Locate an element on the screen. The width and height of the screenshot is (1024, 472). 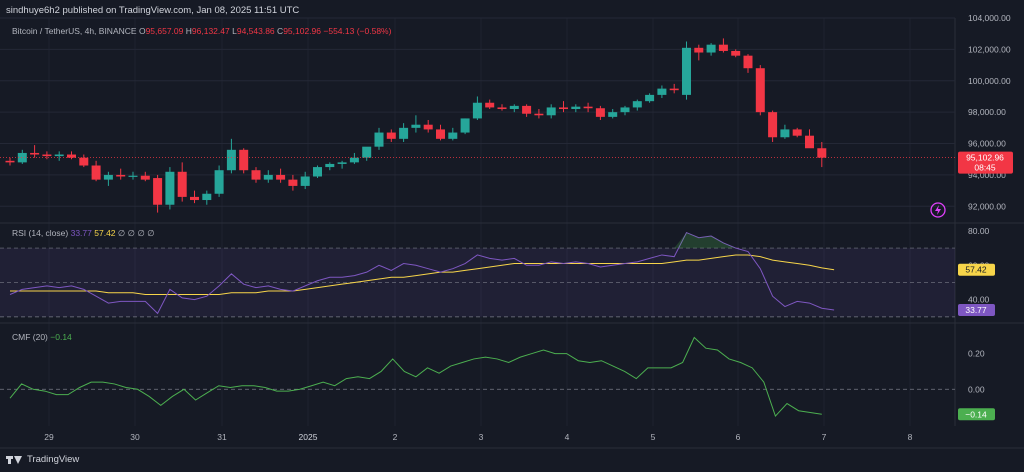
time-tick-label: 5 is located at coordinates (653, 437).